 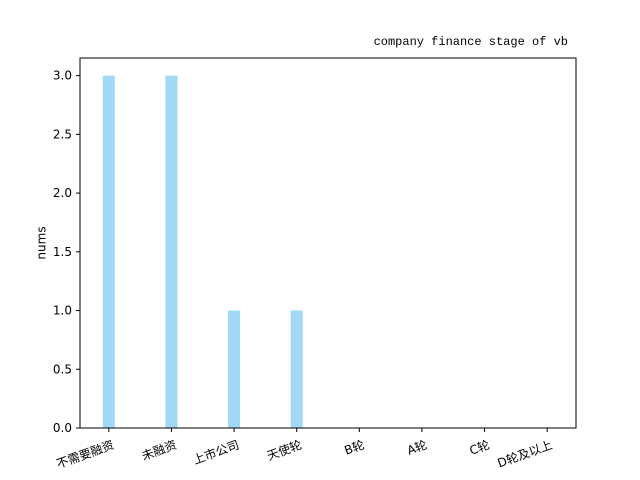 I want to click on y-tick-label: 2.5, so click(x=62, y=134).